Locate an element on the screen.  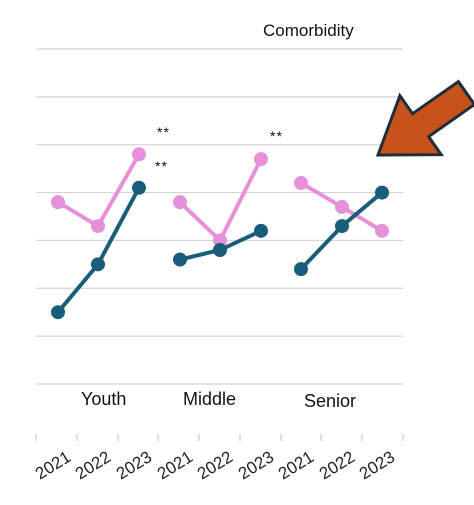
group-label-middle: Middle is located at coordinates (210, 399).